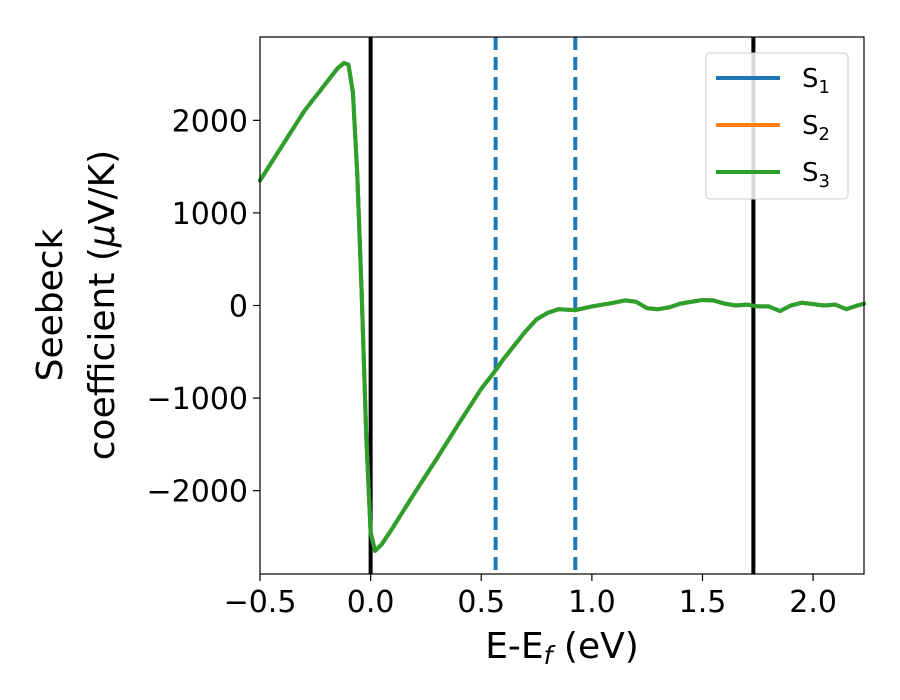 Image resolution: width=900 pixels, height=700 pixels. I want to click on x-axis-label-unit: (eV), so click(595, 646).